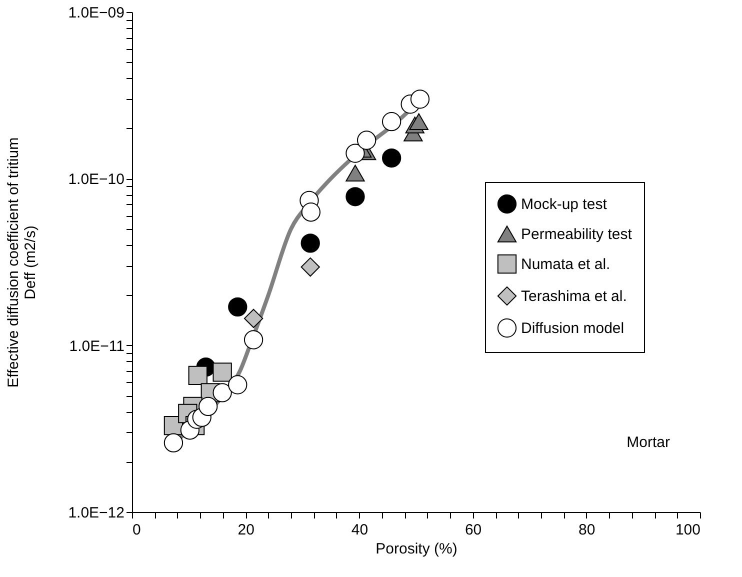  What do you see at coordinates (564, 204) in the screenshot?
I see `legend-label: Mock-up test` at bounding box center [564, 204].